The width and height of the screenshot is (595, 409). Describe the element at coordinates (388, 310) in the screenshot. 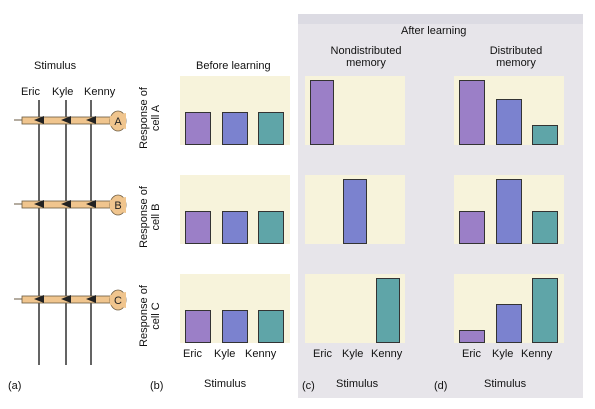

I see `bar-c-cell-c-kenny` at that location.